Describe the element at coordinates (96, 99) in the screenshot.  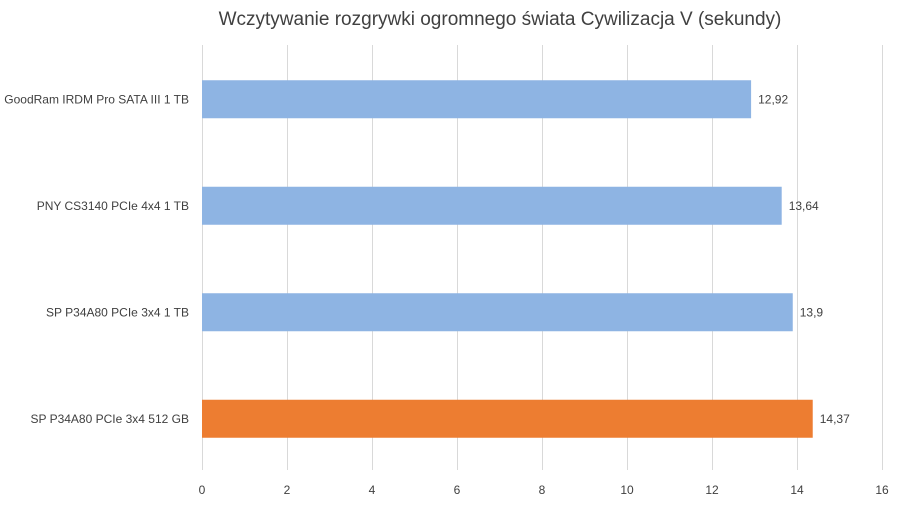
I see `category-label: GoodRam IRDM Pro SATA III 1 TB` at that location.